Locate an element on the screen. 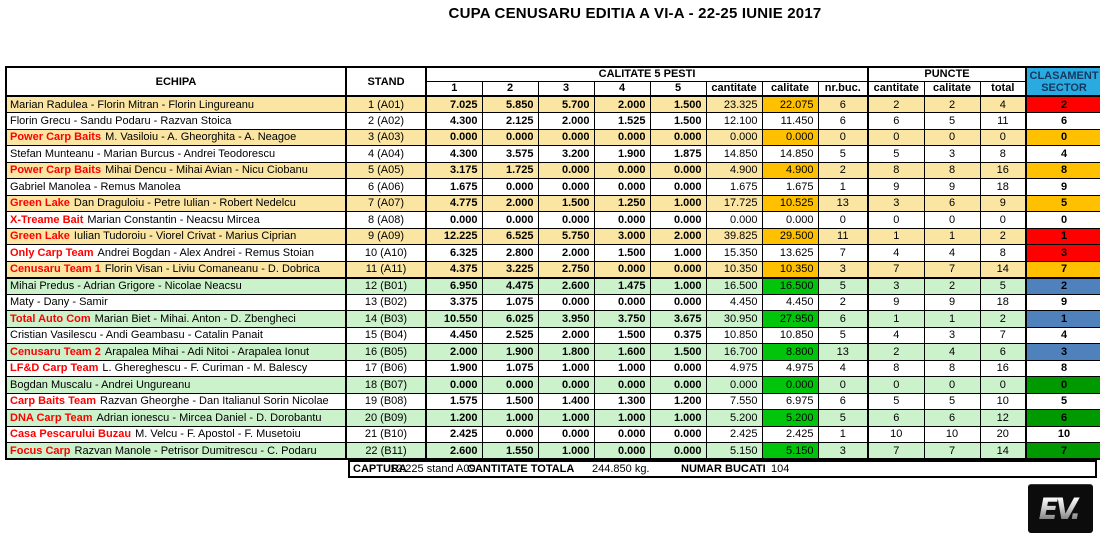 The image size is (1100, 535). calitate-cell: 22.075 is located at coordinates (790, 104).